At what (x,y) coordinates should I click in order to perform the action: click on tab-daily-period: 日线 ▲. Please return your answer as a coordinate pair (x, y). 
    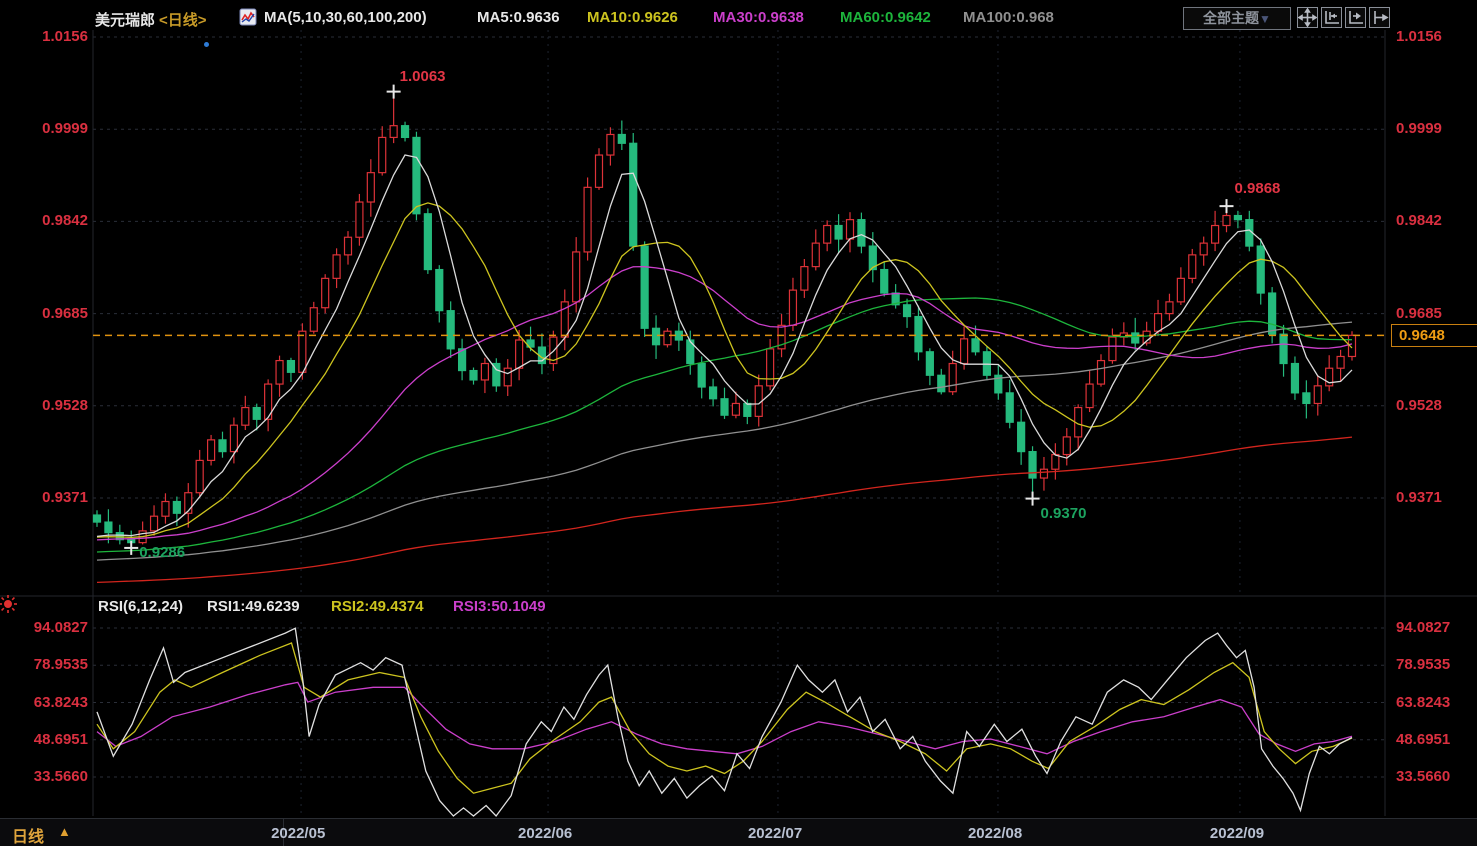
    Looking at the image, I should click on (142, 832).